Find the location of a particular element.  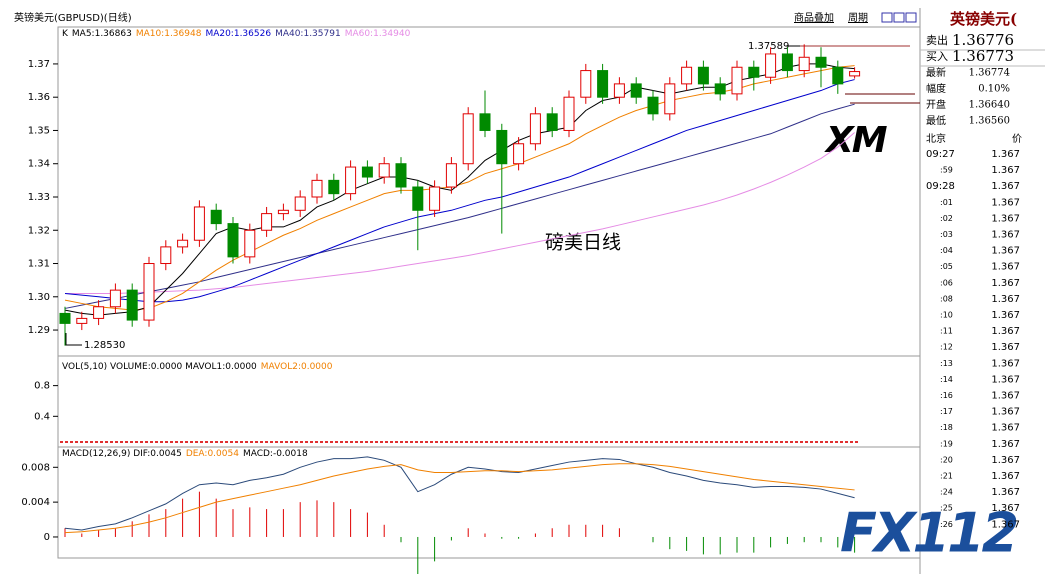

tick-time: :26 is located at coordinates (946, 524).